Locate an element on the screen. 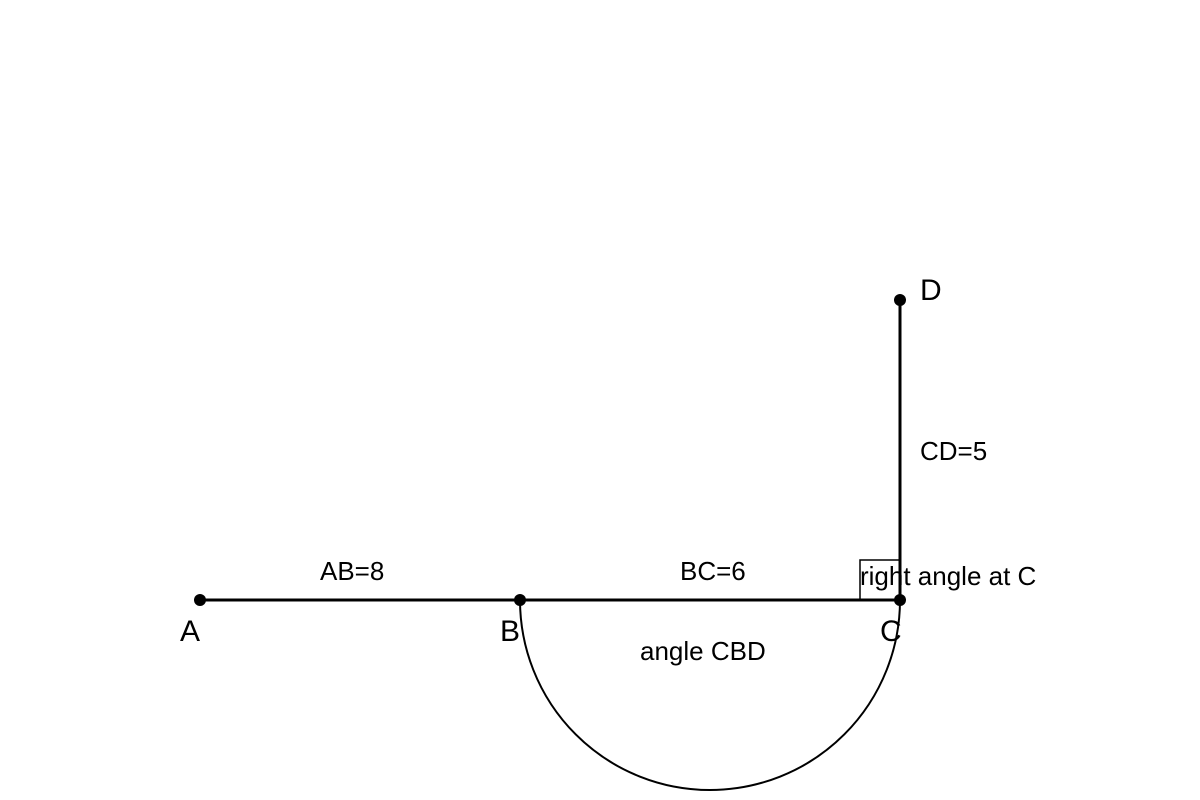 Image resolution: width=1200 pixels, height=800 pixels. point-d is located at coordinates (900, 300).